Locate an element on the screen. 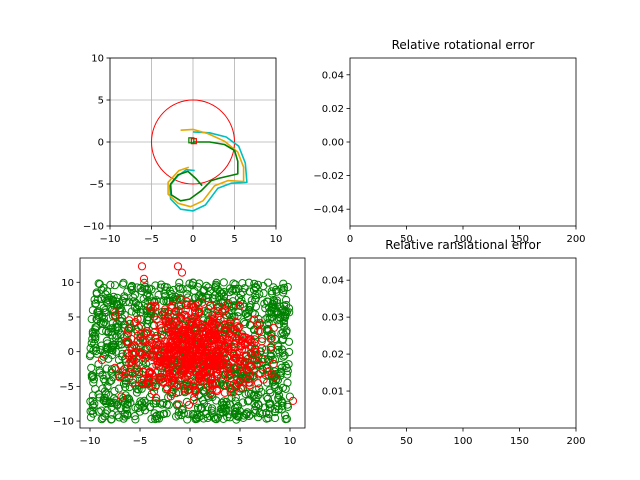 The width and height of the screenshot is (640, 480). y-tick-label: 0 is located at coordinates (71, 352).